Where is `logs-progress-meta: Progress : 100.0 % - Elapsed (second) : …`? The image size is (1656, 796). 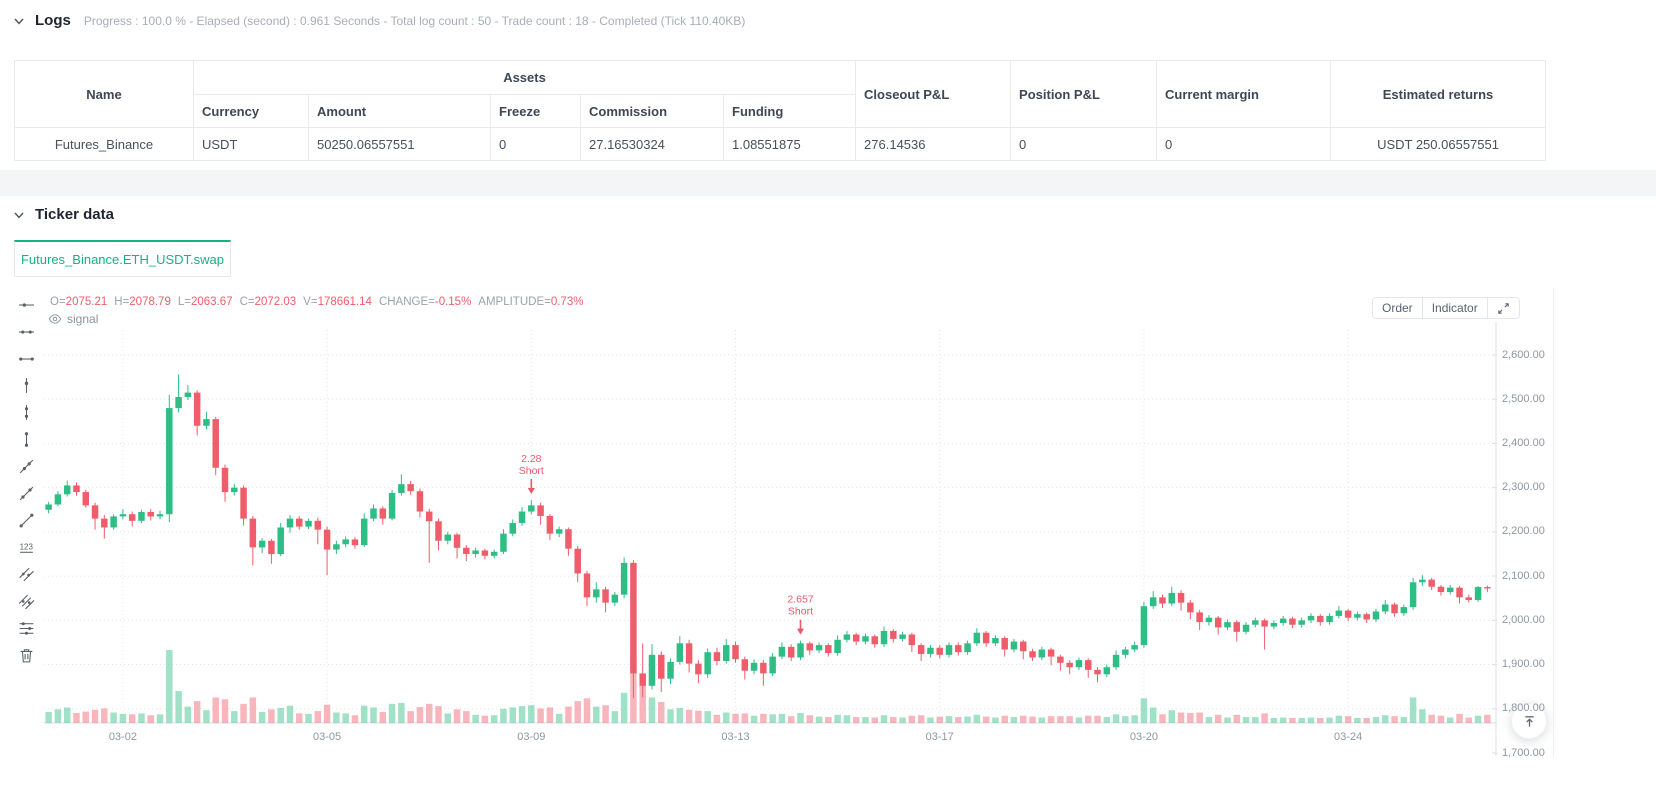
logs-progress-meta: Progress : 100.0 % - Elapsed (second) : … is located at coordinates (414, 20).